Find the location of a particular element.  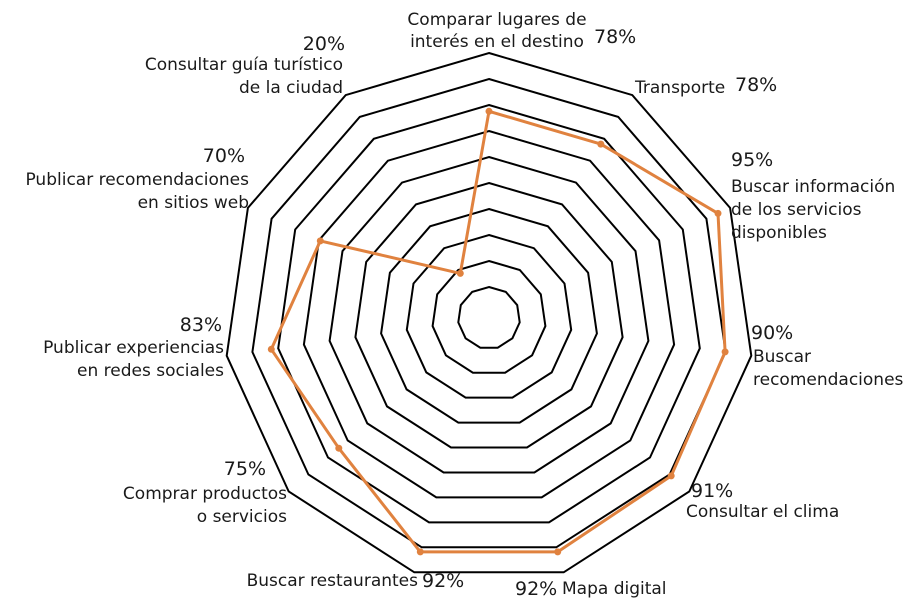

value-label: 83% is located at coordinates (201, 325).